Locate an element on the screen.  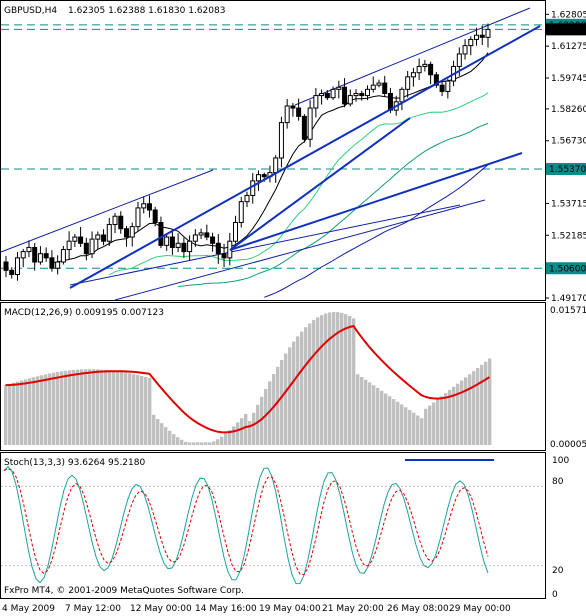
price-tick-label: 1.62805 is located at coordinates (568, 15).